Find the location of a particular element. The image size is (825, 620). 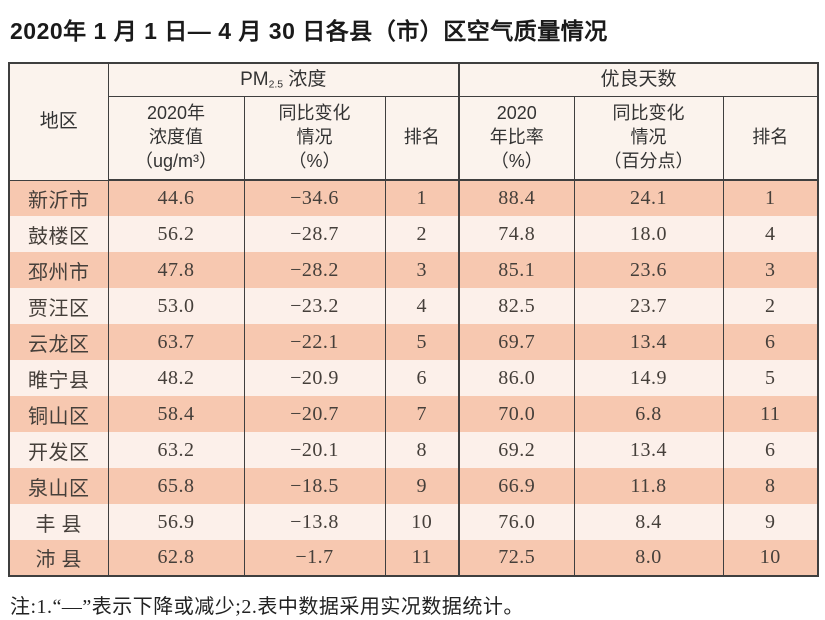

header-days-change: 同比变化 情况 （百分点） is located at coordinates (648, 138).